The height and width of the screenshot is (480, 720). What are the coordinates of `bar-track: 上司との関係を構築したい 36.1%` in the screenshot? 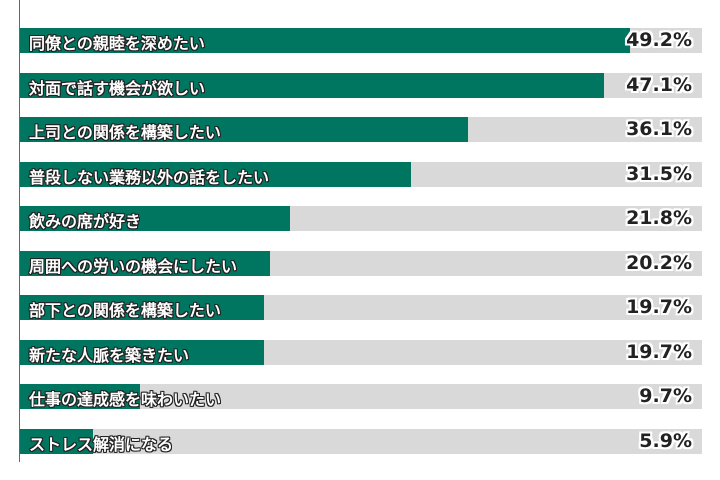 It's located at (361, 129).